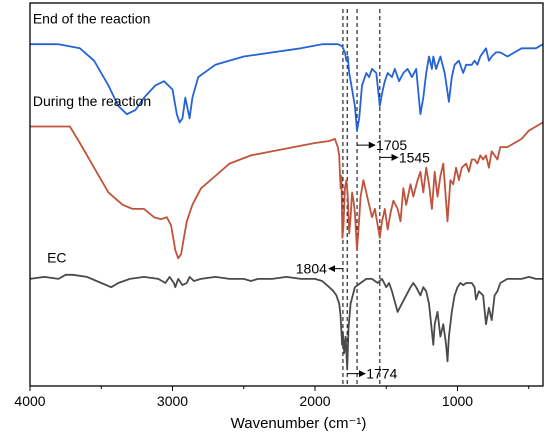 This screenshot has width=550, height=434. I want to click on series-label-1: During the reaction, so click(92, 101).